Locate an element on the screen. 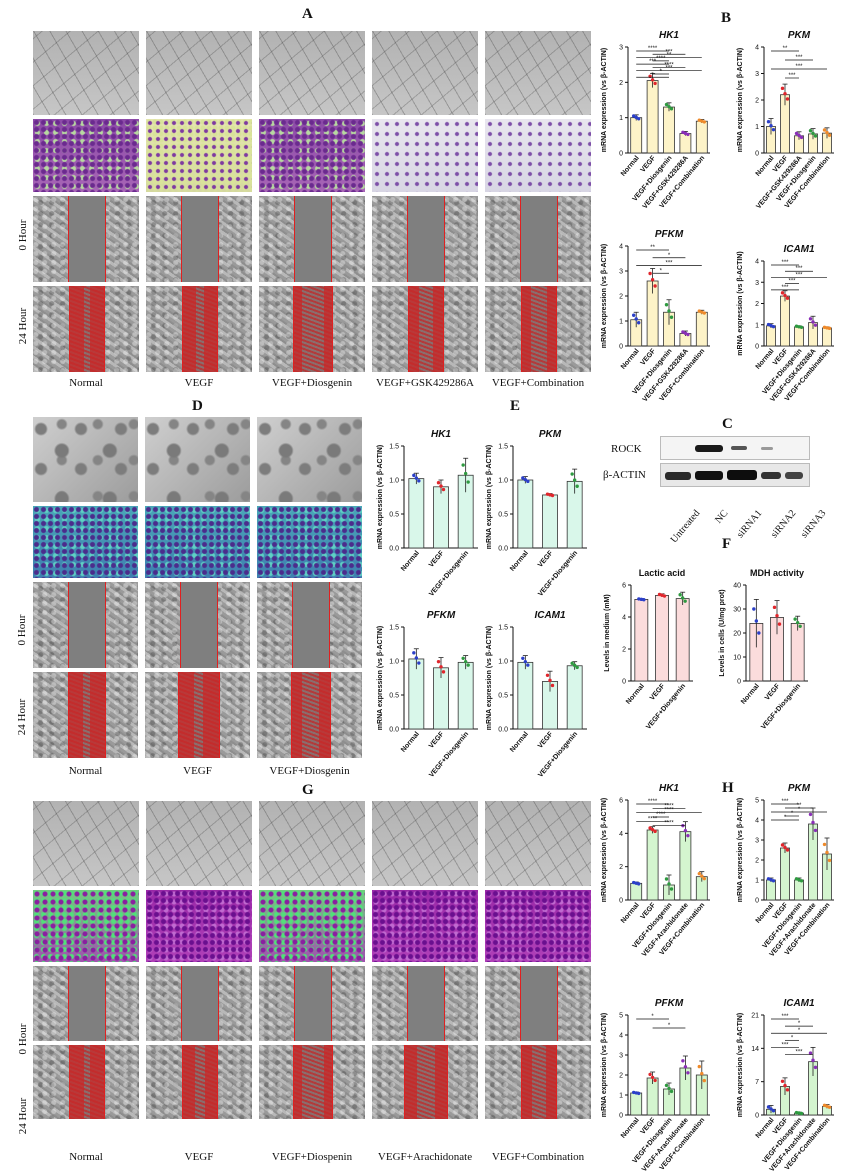  y-tick-label: 1 is located at coordinates (621, 322).